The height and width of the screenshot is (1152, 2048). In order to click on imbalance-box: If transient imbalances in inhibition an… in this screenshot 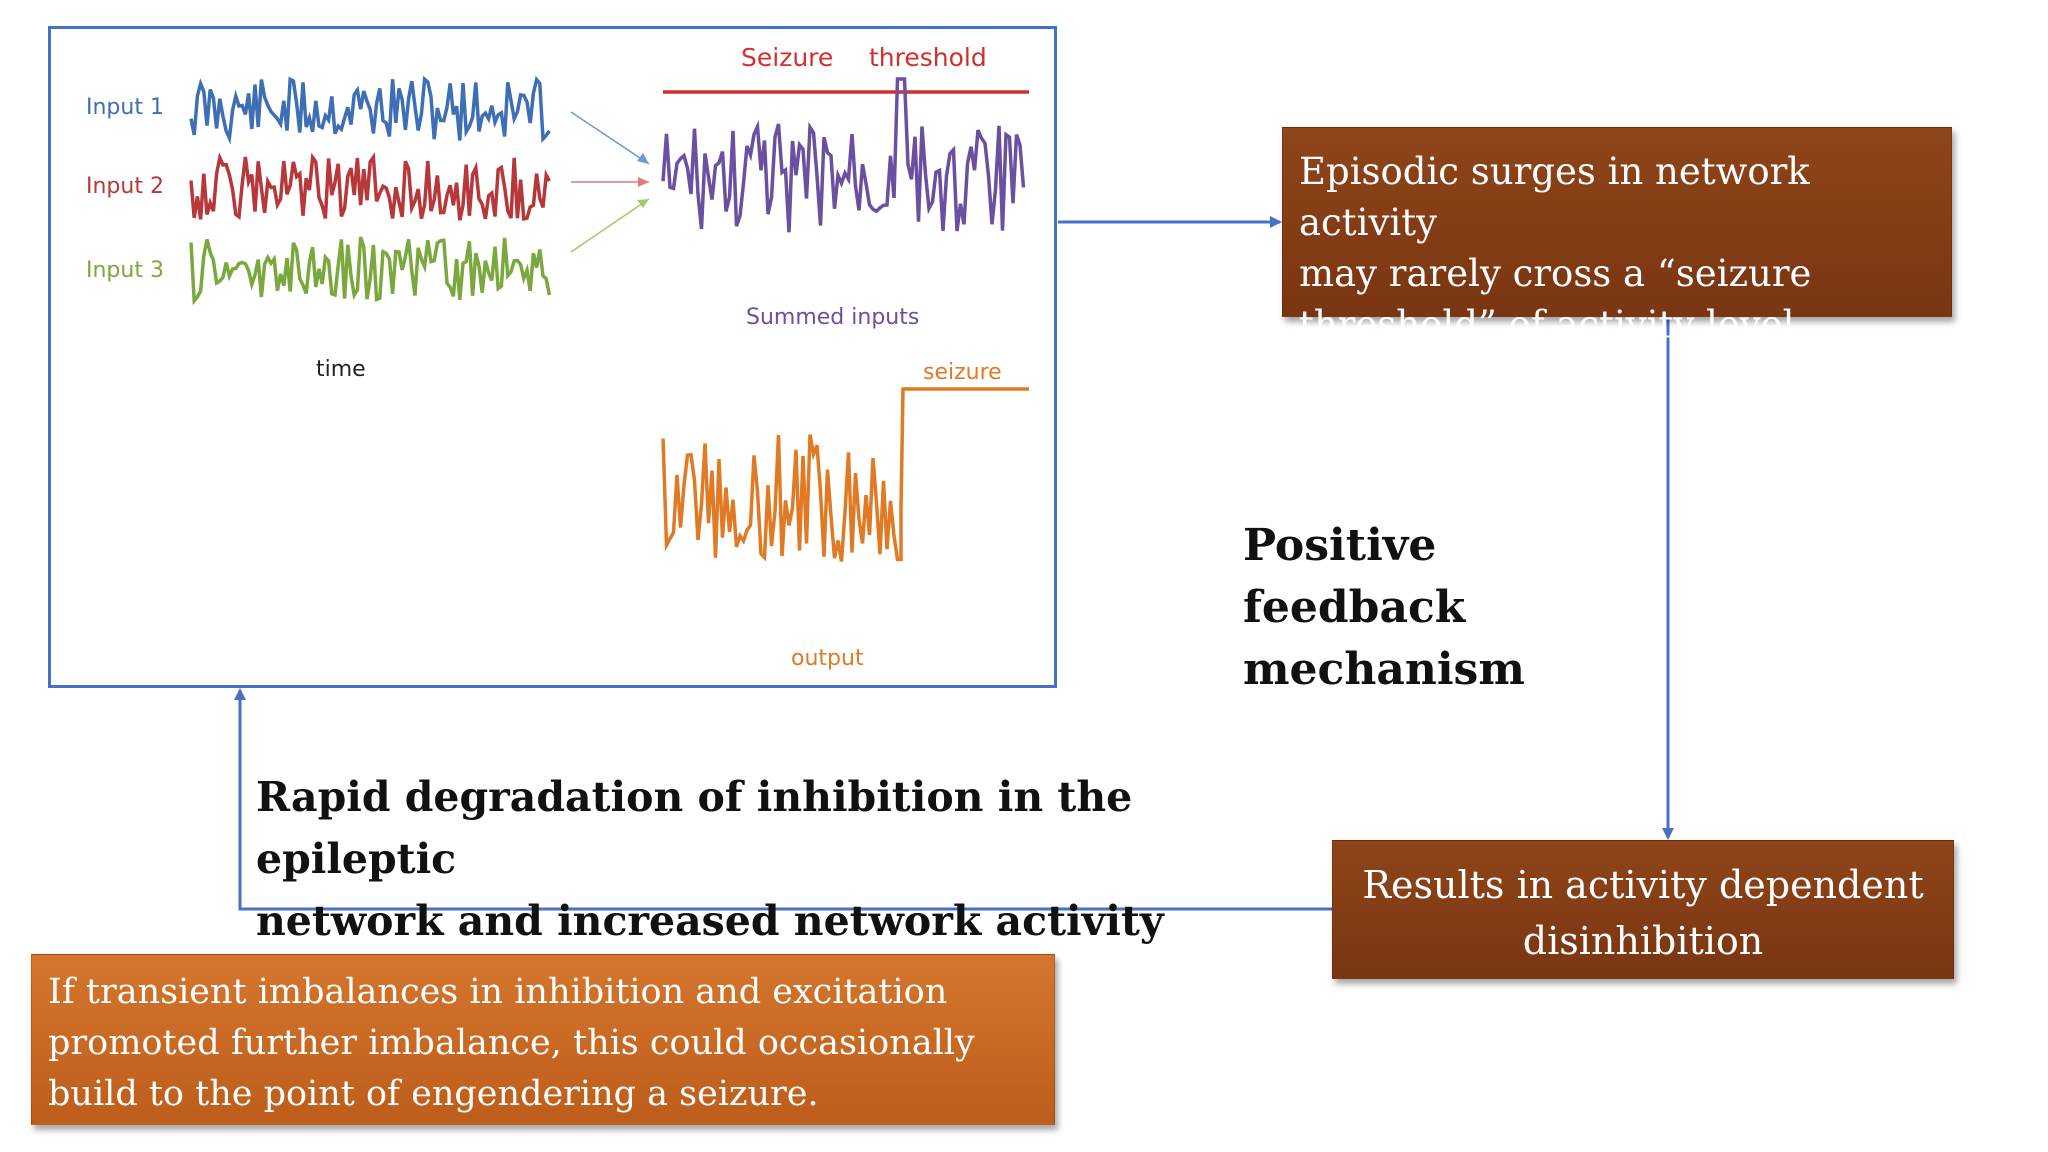, I will do `click(543, 1039)`.